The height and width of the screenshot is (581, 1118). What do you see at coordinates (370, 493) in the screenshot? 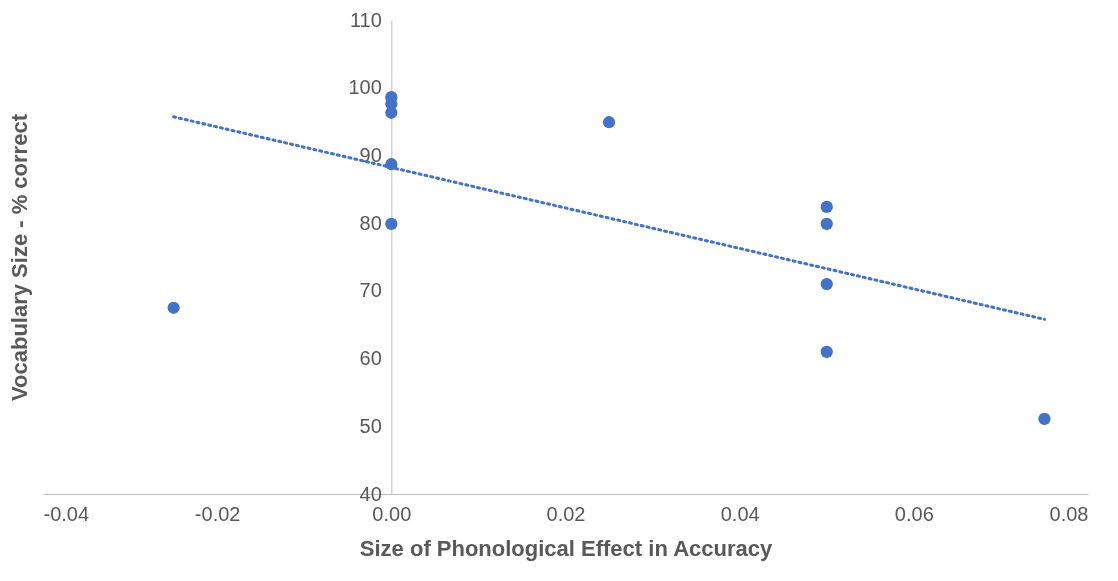
I see `y-tick-label: 40` at bounding box center [370, 493].